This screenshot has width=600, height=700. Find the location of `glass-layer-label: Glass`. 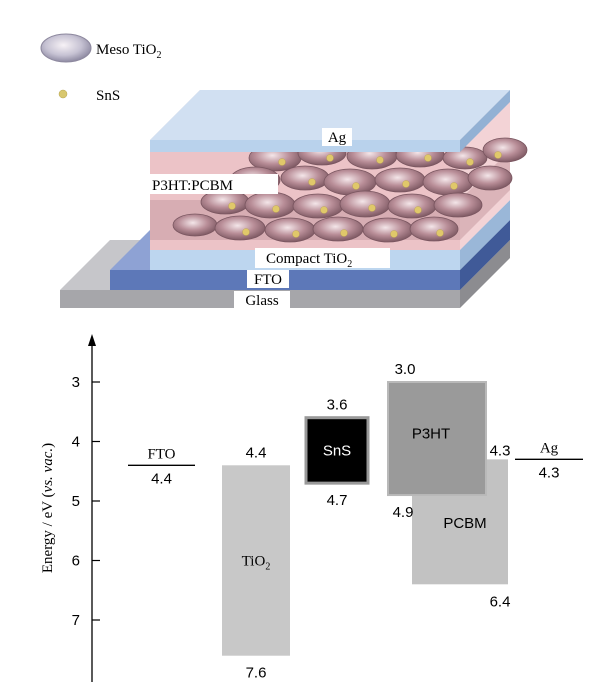

glass-layer-label: Glass is located at coordinates (261, 301).